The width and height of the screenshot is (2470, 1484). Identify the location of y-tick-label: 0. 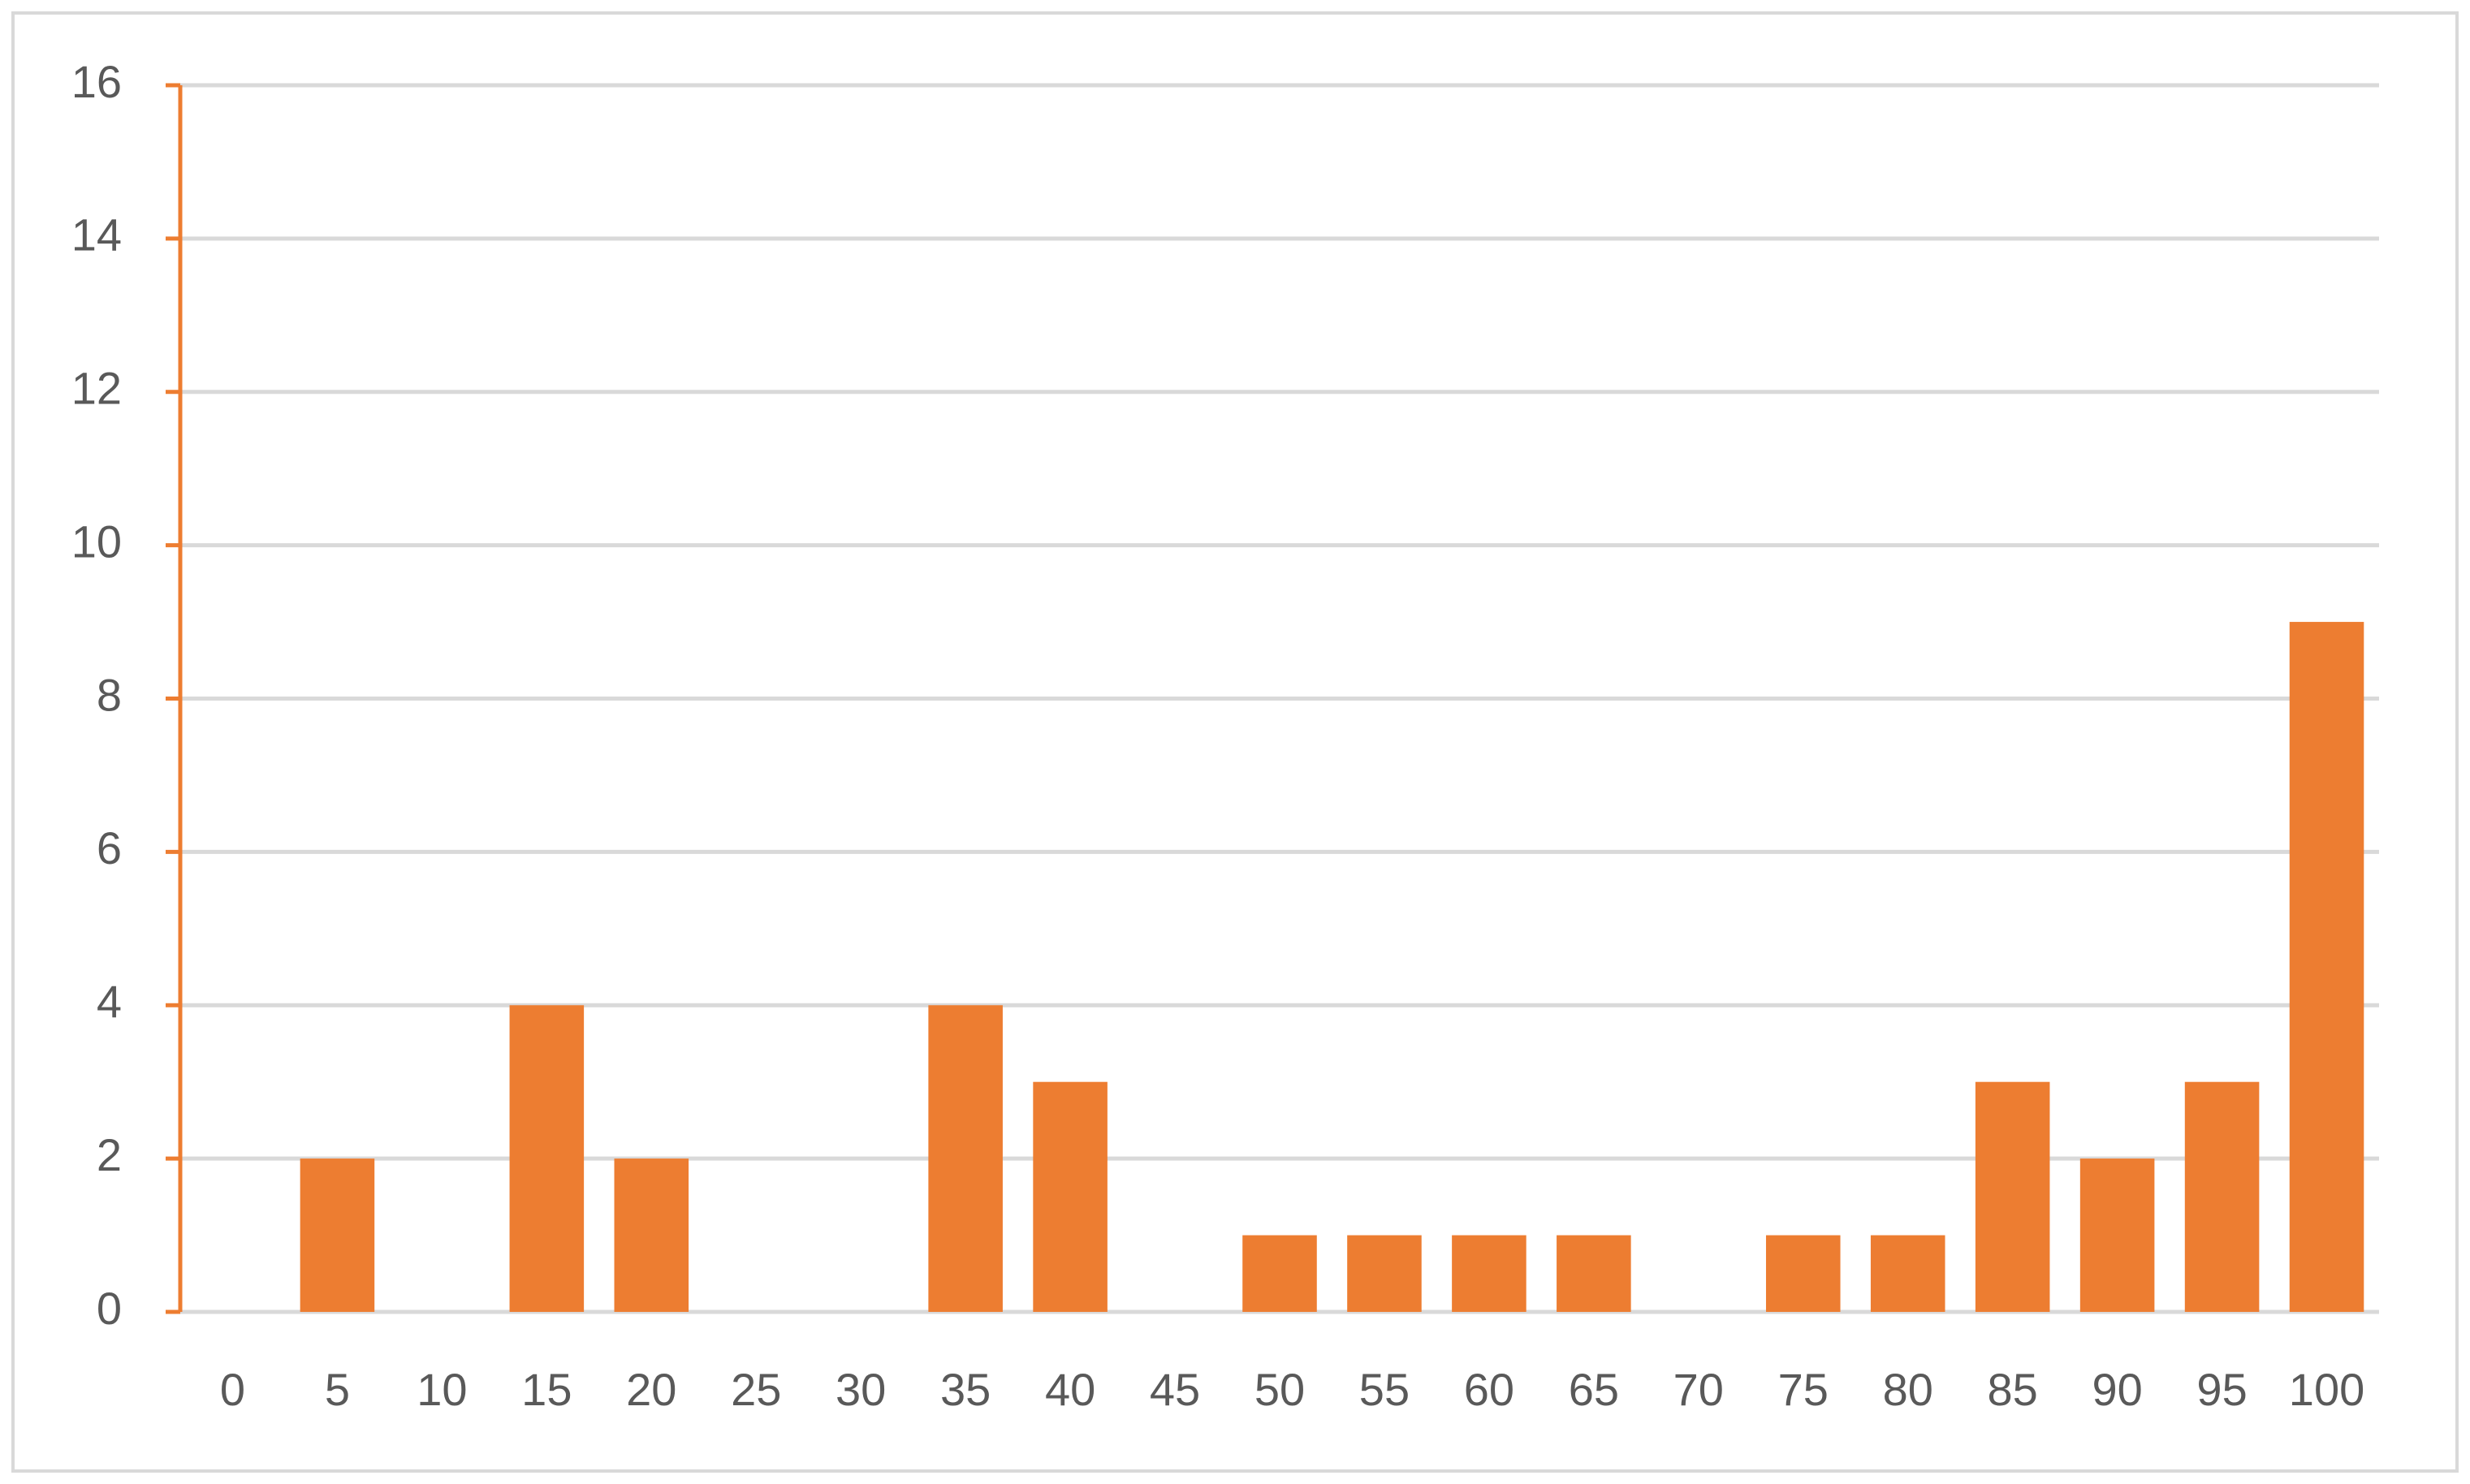
(109, 1308).